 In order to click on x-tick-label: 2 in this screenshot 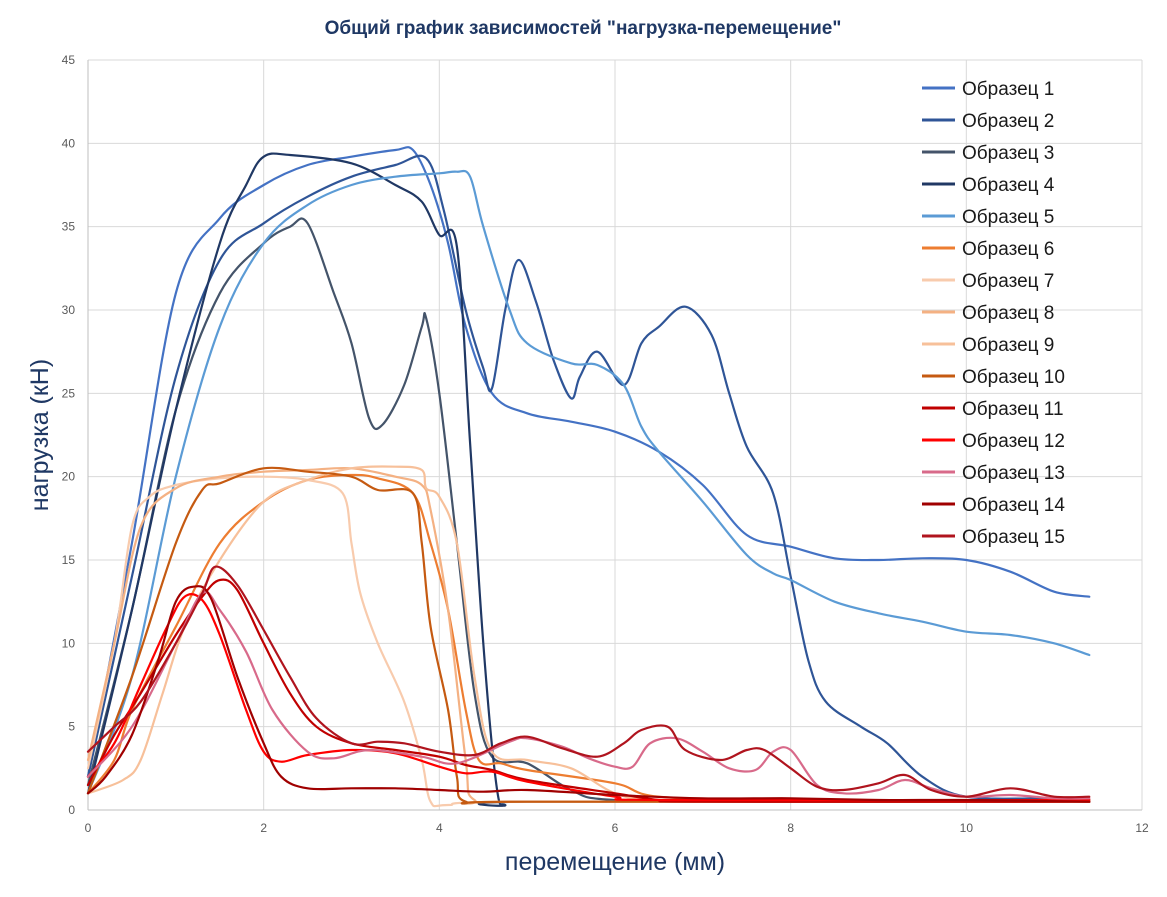, I will do `click(263, 828)`.